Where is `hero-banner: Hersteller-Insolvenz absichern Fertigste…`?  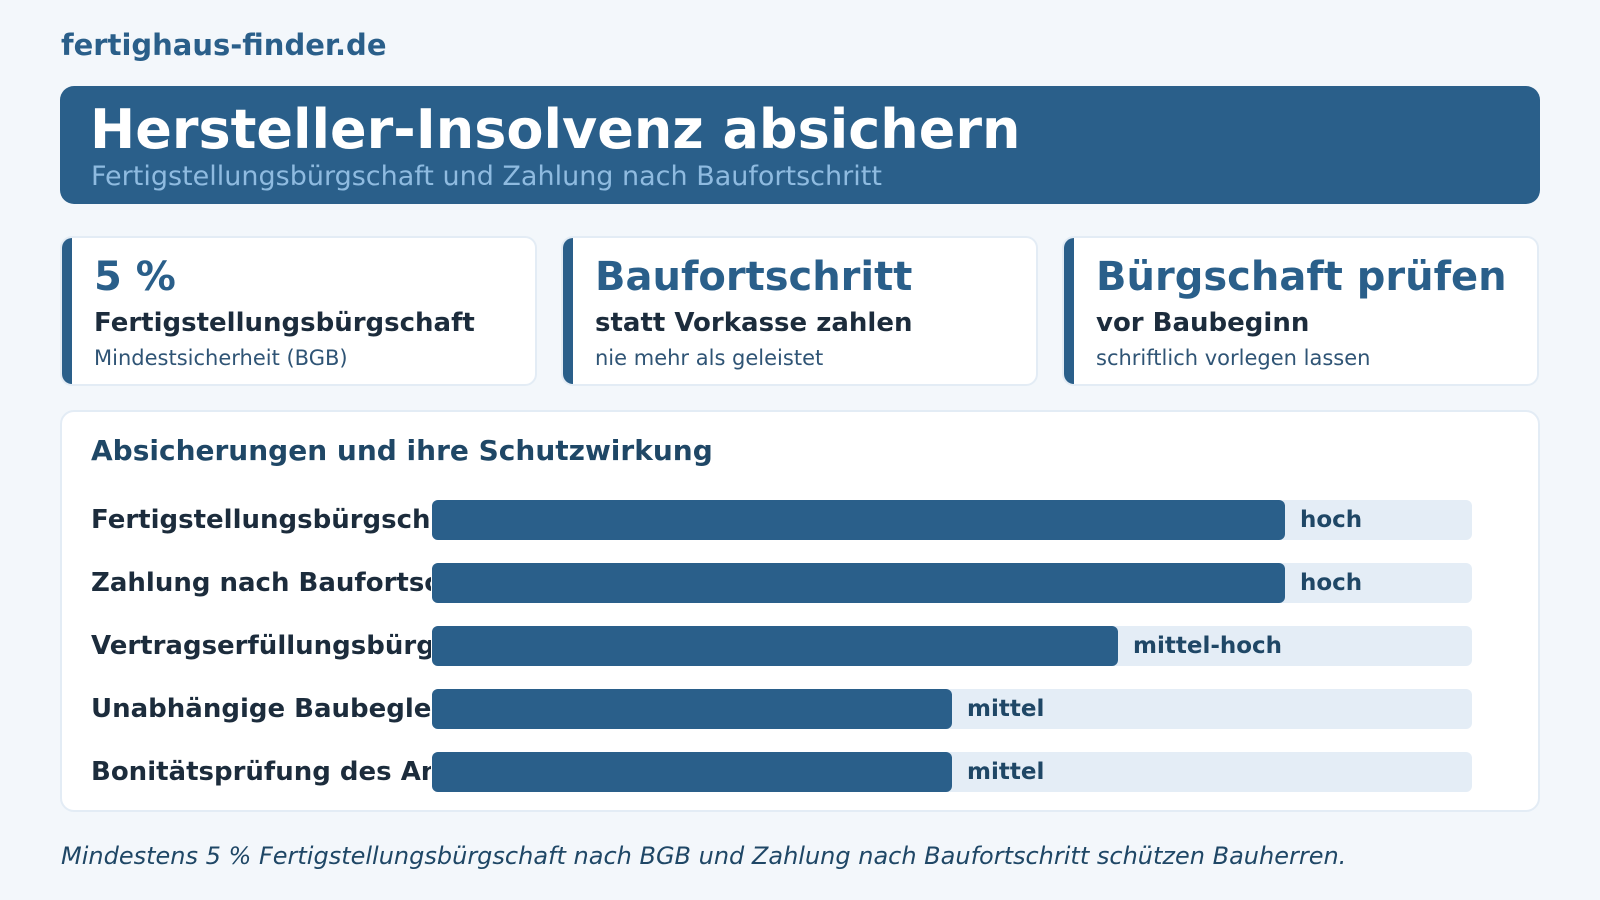 hero-banner: Hersteller-Insolvenz absichern Fertigste… is located at coordinates (800, 145).